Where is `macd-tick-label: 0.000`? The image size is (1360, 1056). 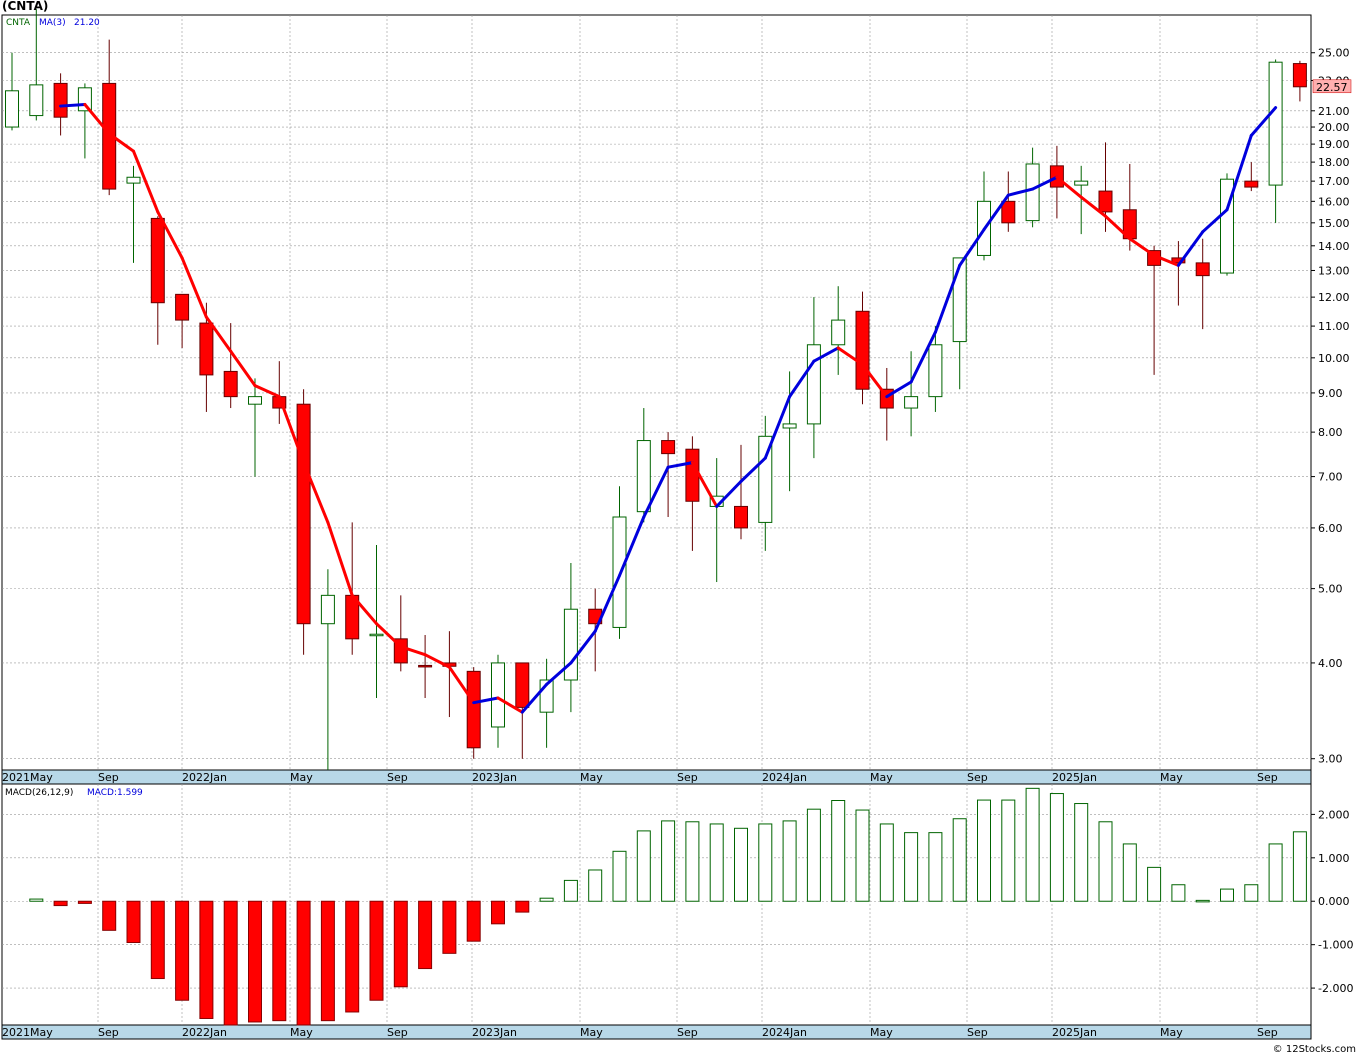 macd-tick-label: 0.000 is located at coordinates (1334, 901).